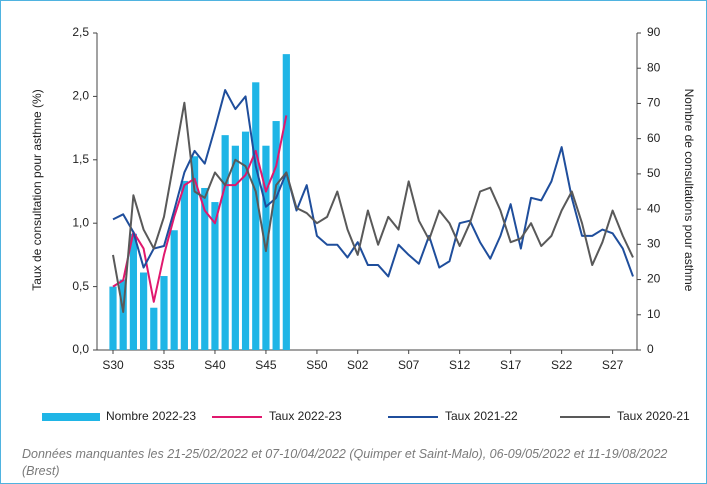 This screenshot has width=707, height=484. Describe the element at coordinates (317, 365) in the screenshot. I see `x-tick-label: S50` at that location.